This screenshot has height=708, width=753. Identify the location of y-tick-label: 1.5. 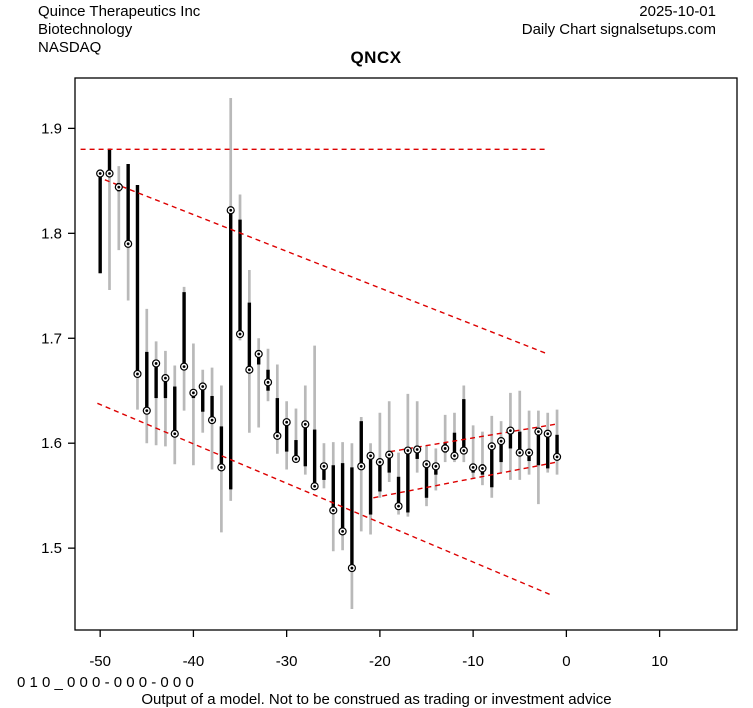
(51, 548).